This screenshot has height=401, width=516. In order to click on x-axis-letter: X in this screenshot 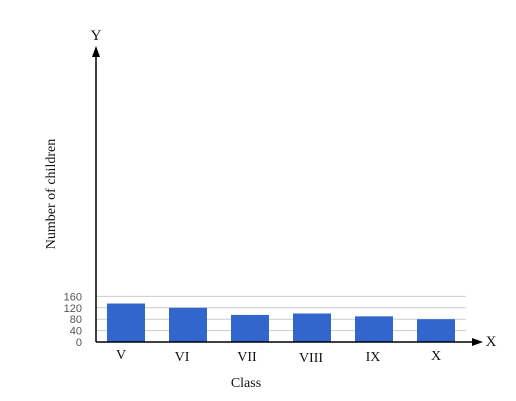, I will do `click(491, 342)`.